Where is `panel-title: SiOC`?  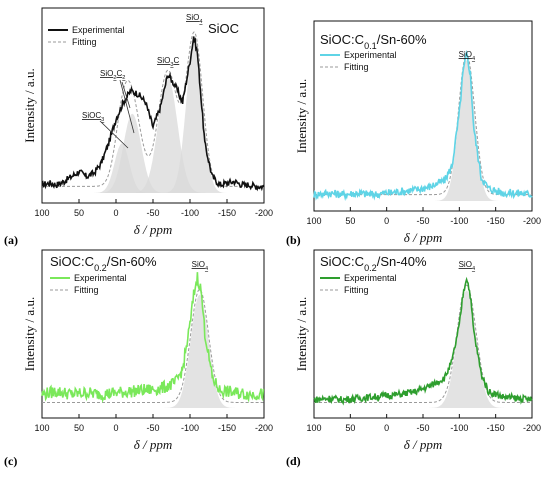
panel-title: SiOC is located at coordinates (223, 28).